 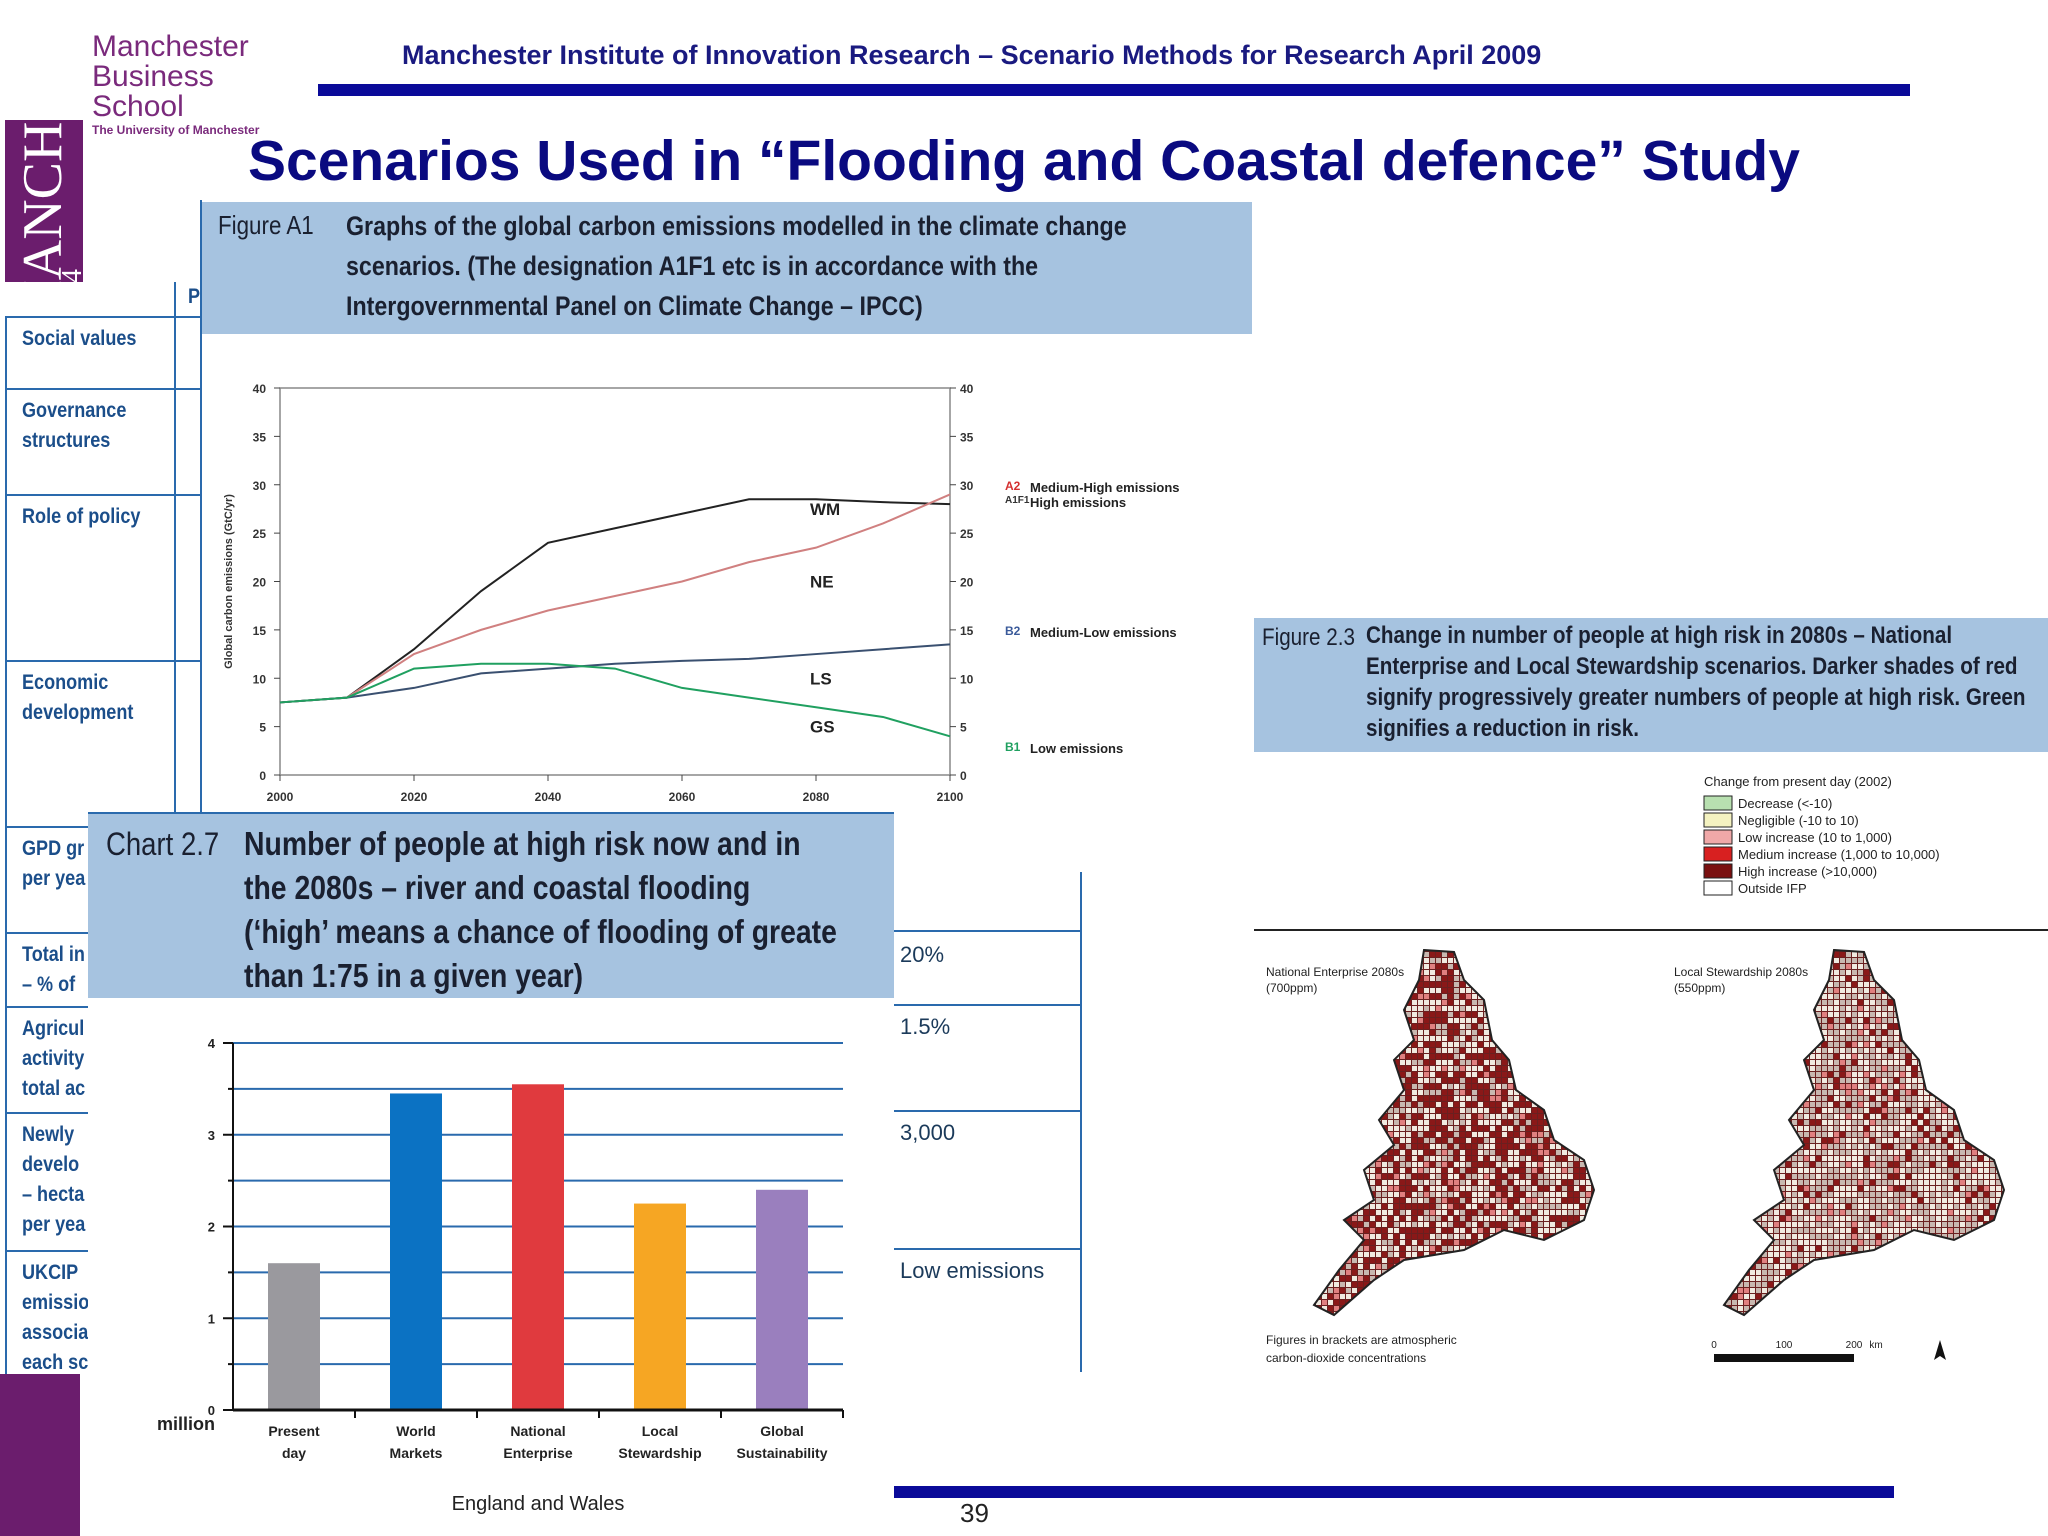 What do you see at coordinates (967, 486) in the screenshot?
I see `y-tick-label-right: 30` at bounding box center [967, 486].